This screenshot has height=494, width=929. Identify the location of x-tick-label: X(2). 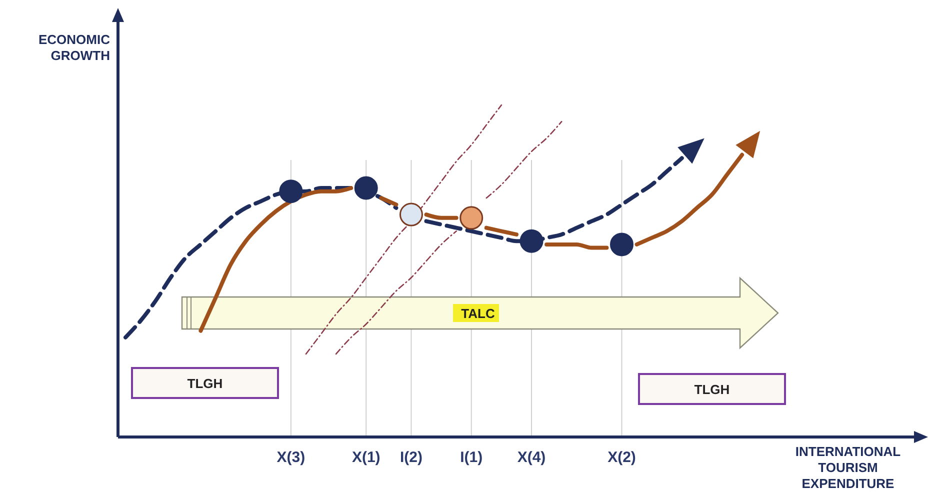
(622, 457).